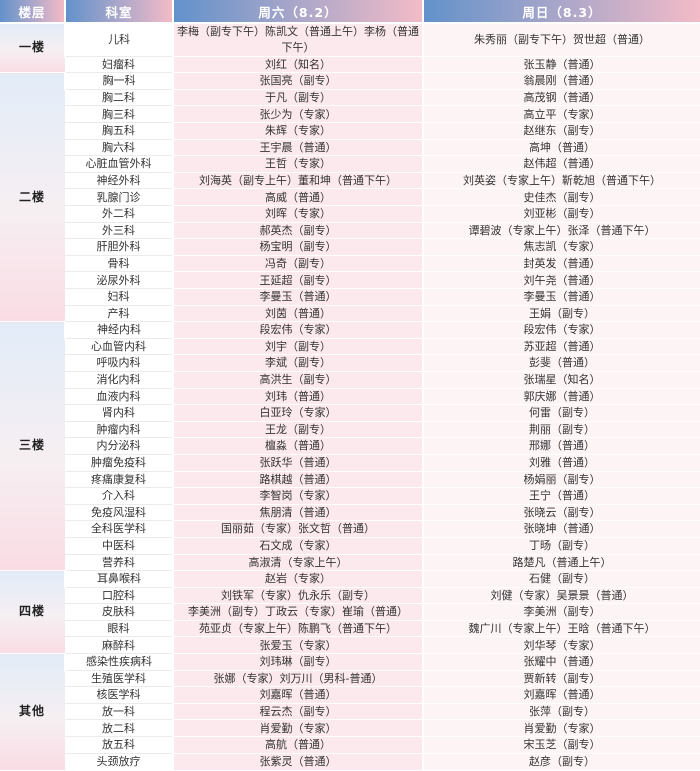  Describe the element at coordinates (119, 678) in the screenshot. I see `department-cell: 生殖医学科` at that location.